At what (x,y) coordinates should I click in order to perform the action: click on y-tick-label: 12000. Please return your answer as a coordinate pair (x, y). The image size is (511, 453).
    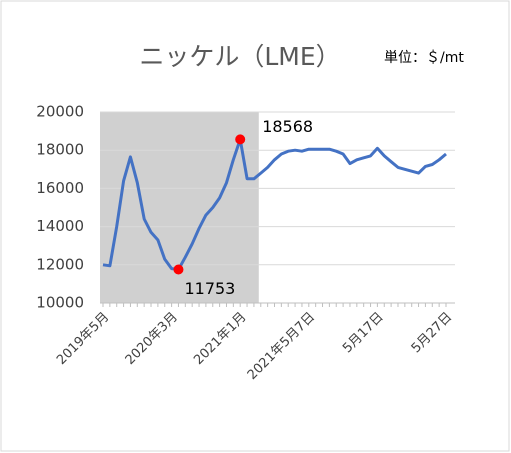
    Looking at the image, I should click on (60, 264).